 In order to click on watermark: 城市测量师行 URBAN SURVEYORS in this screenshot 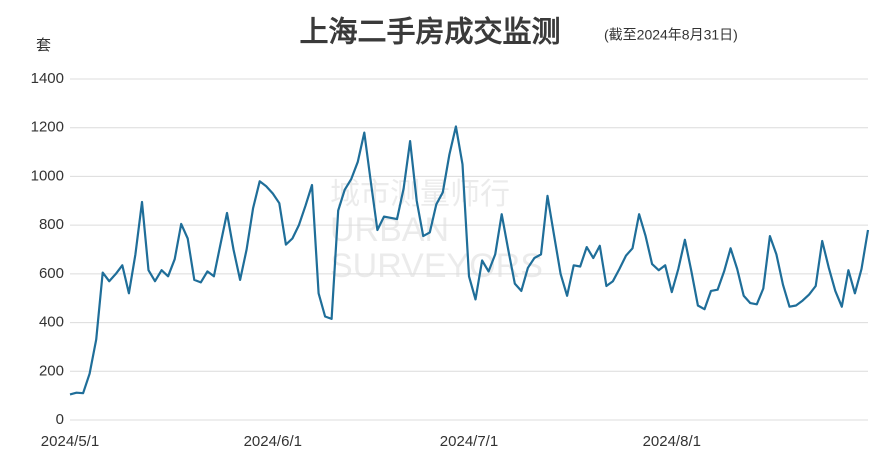, I will do `click(436, 231)`.